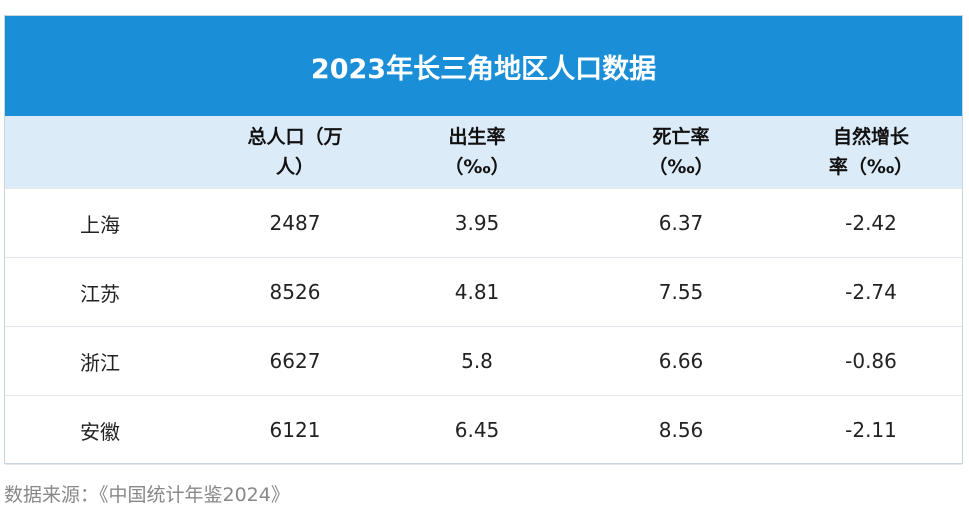 Image resolution: width=969 pixels, height=518 pixels. I want to click on cell: -2.74, so click(871, 292).